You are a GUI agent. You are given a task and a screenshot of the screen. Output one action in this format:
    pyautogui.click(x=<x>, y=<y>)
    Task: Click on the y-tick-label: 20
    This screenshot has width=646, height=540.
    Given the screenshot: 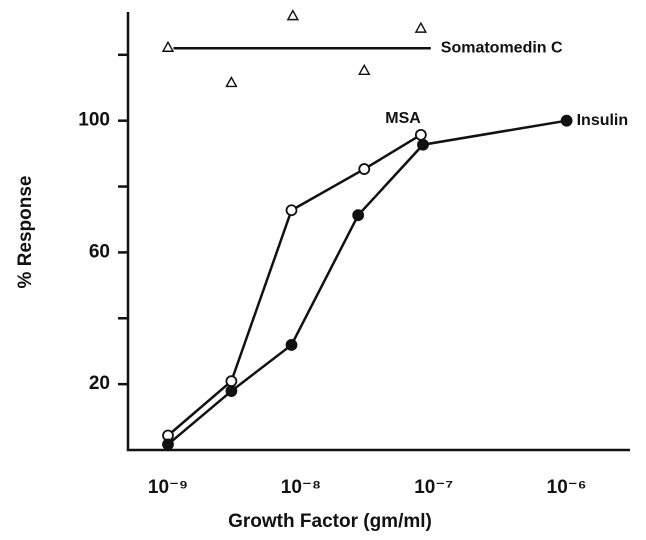 What is the action you would take?
    pyautogui.click(x=99, y=383)
    